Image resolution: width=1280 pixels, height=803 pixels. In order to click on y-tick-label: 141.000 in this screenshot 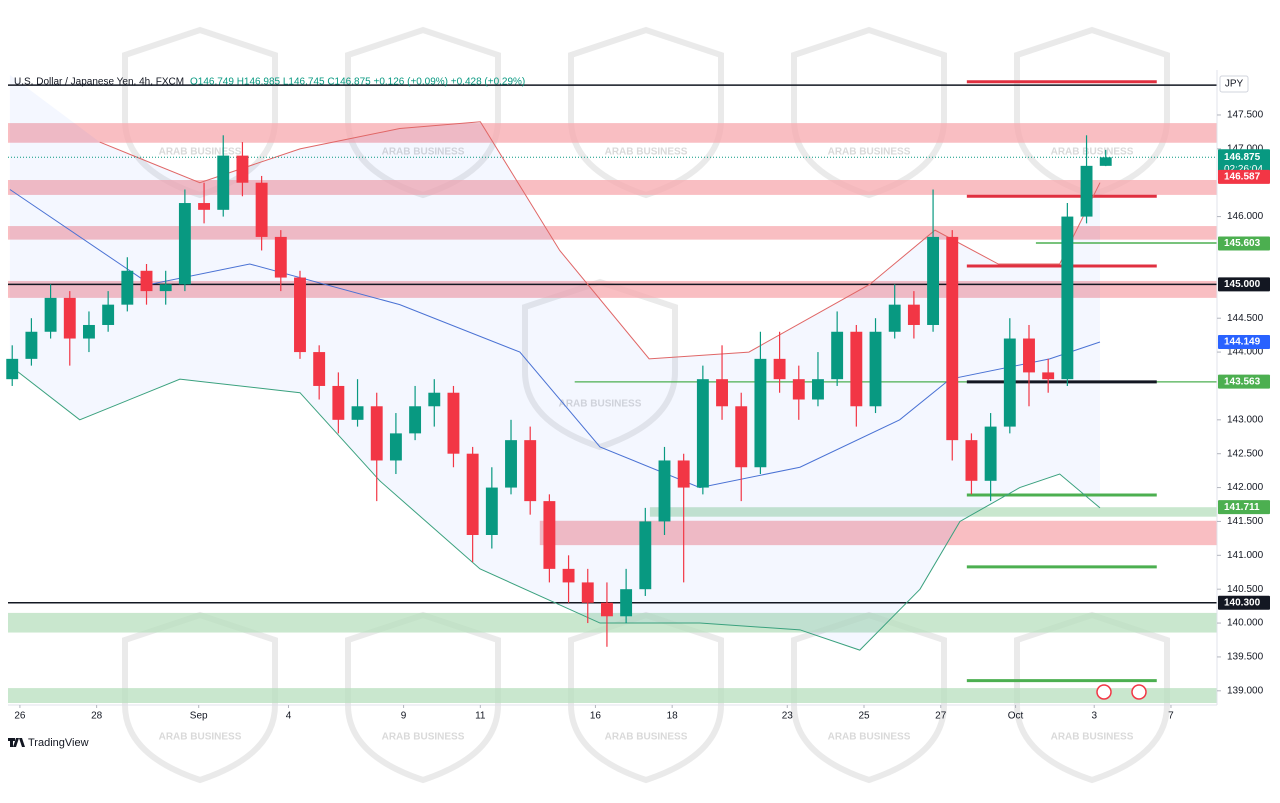, I will do `click(1245, 555)`.